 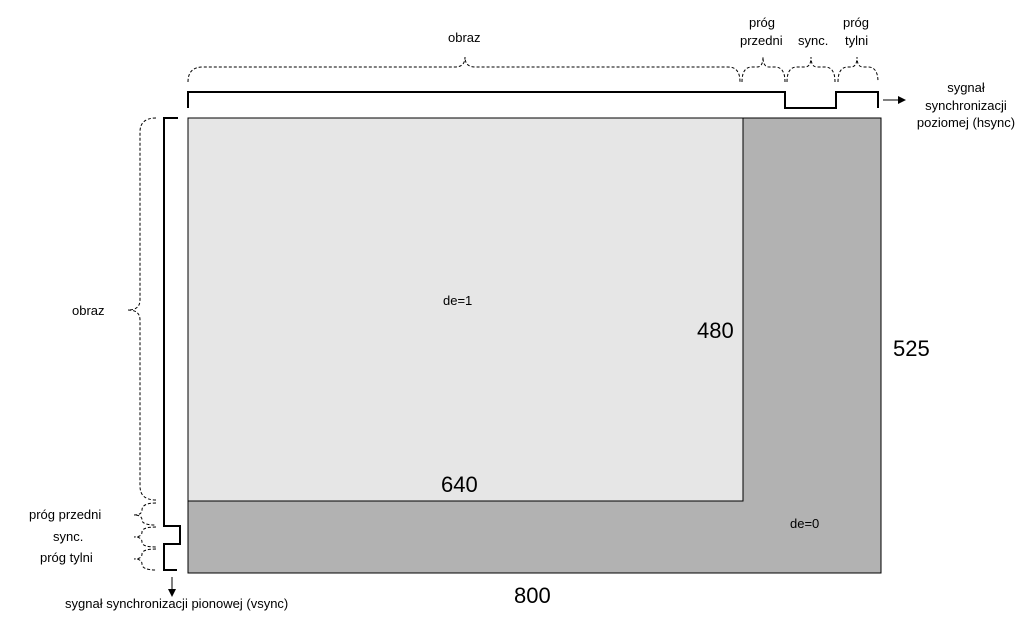 What do you see at coordinates (813, 40) in the screenshot?
I see `h-sync-label: sync.` at bounding box center [813, 40].